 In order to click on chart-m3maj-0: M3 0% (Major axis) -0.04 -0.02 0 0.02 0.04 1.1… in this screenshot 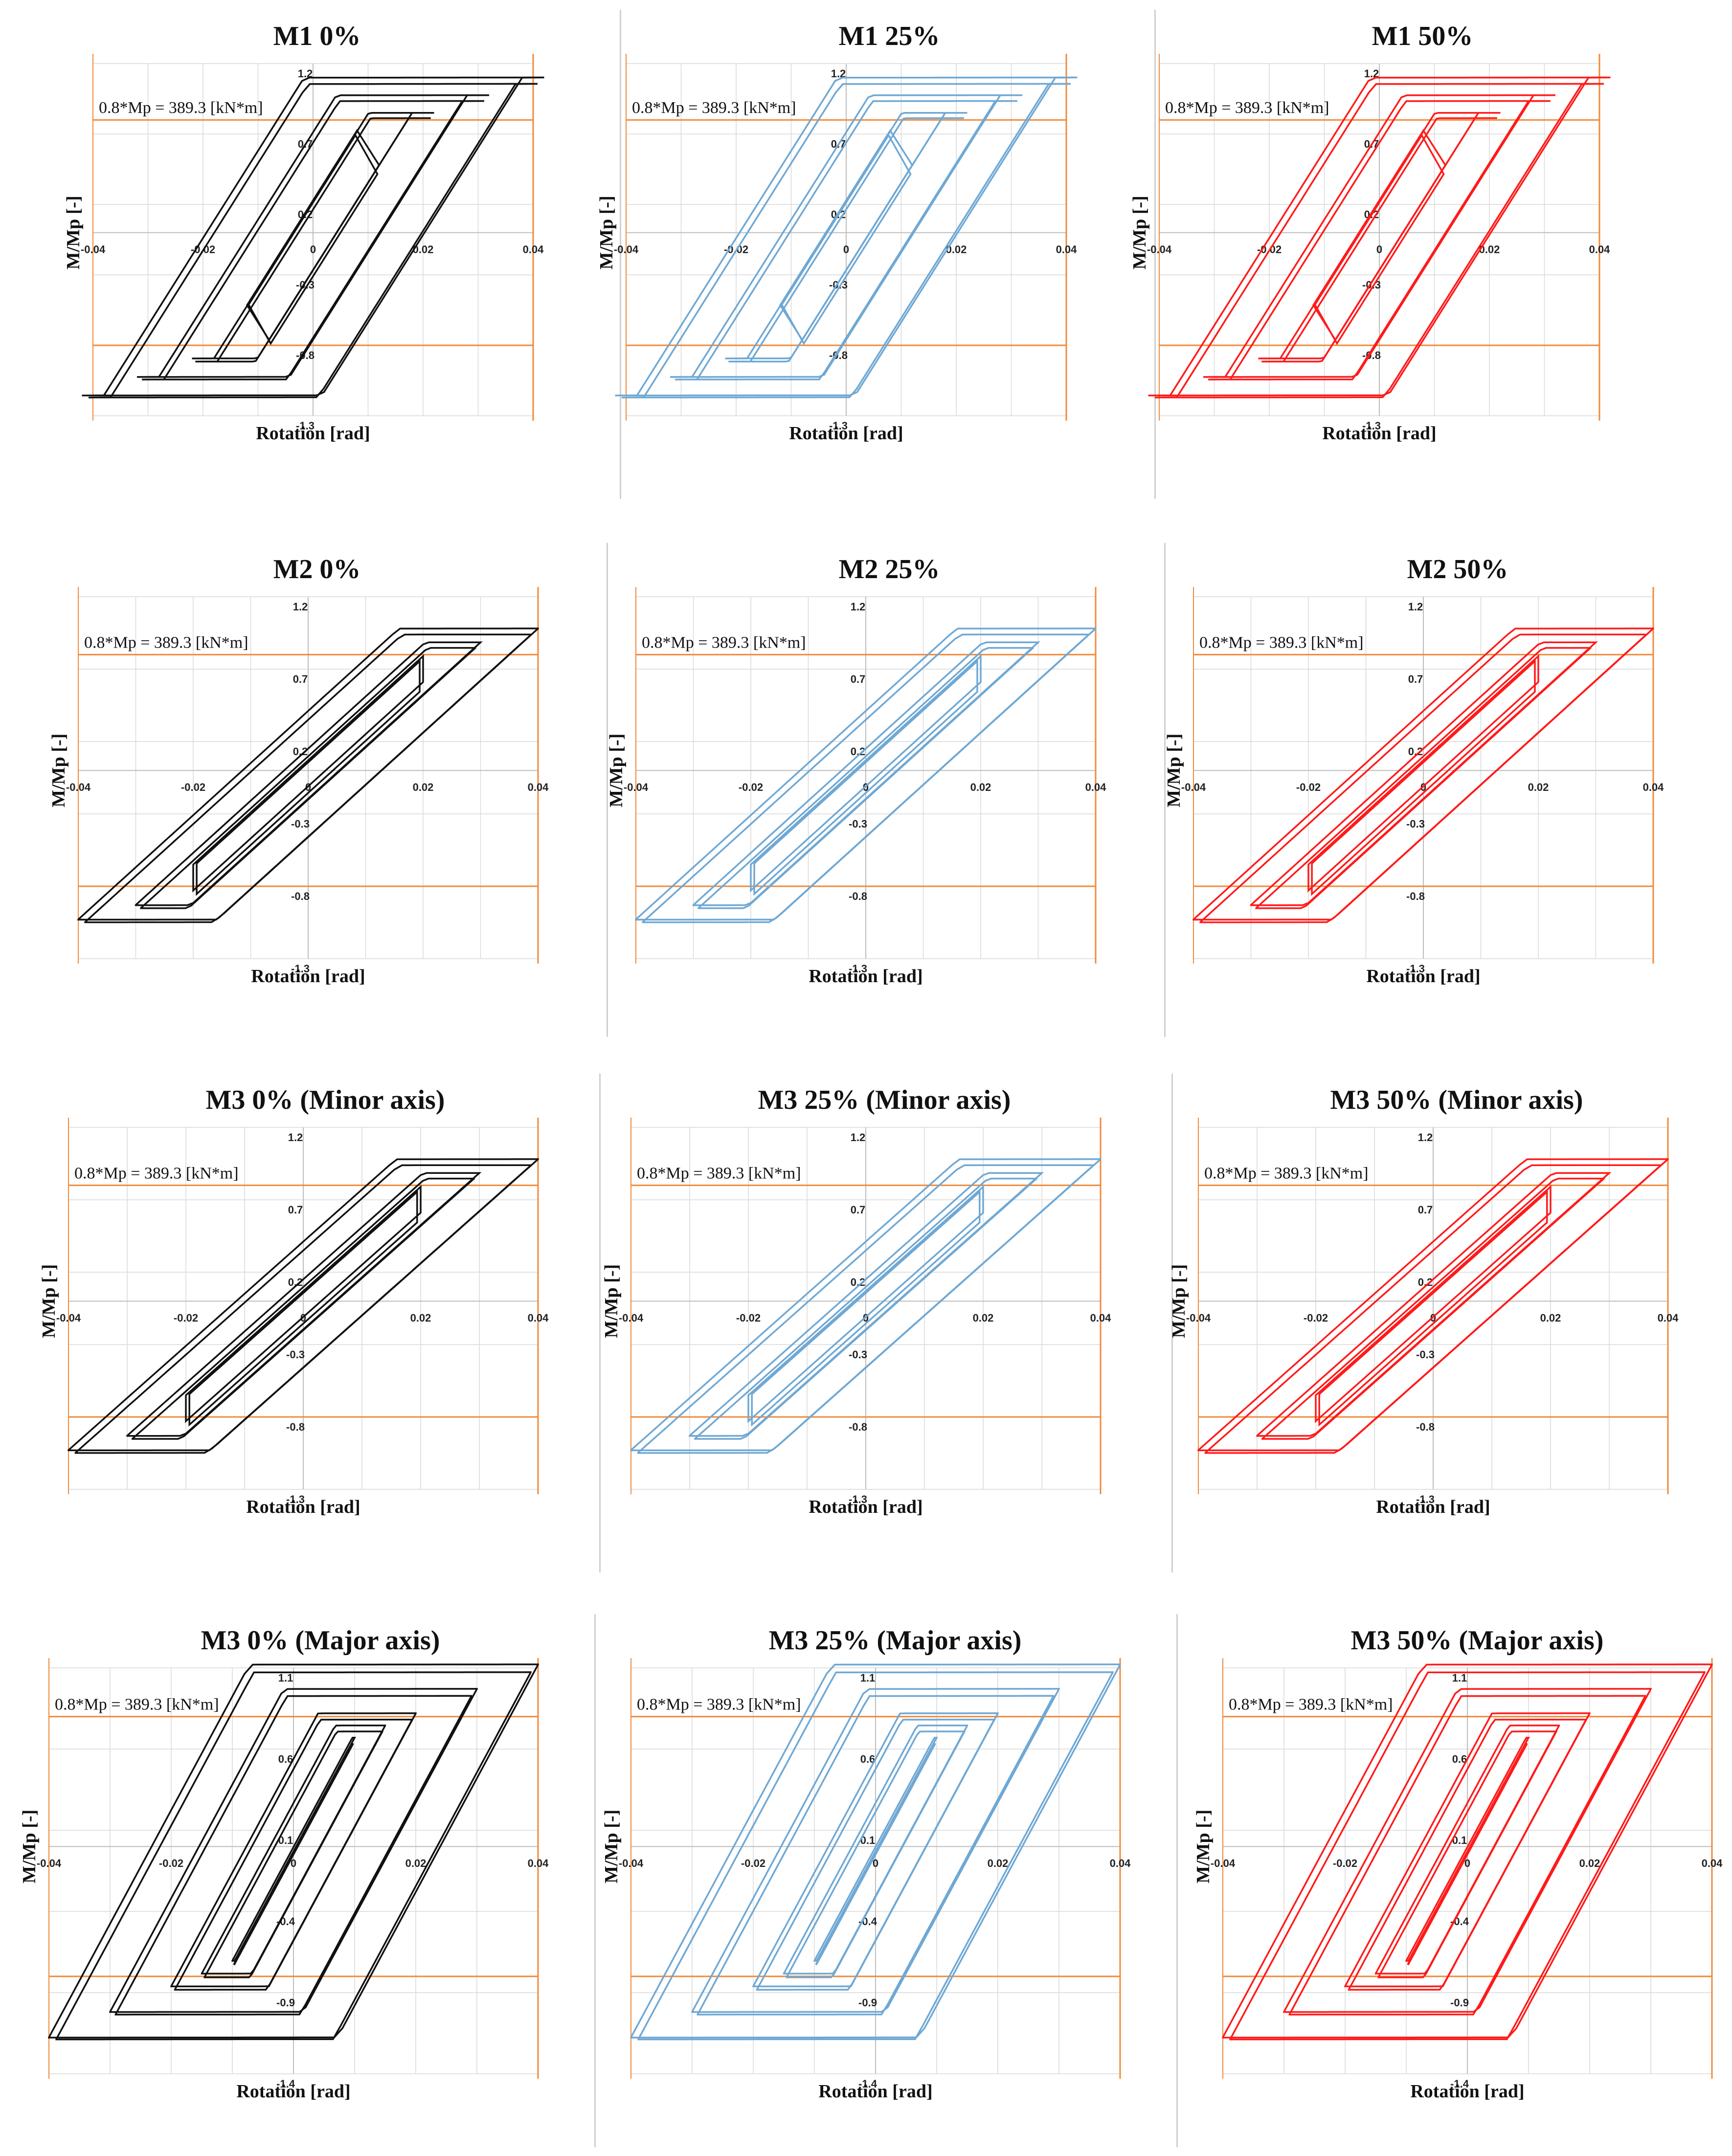, I will do `click(284, 1863)`.